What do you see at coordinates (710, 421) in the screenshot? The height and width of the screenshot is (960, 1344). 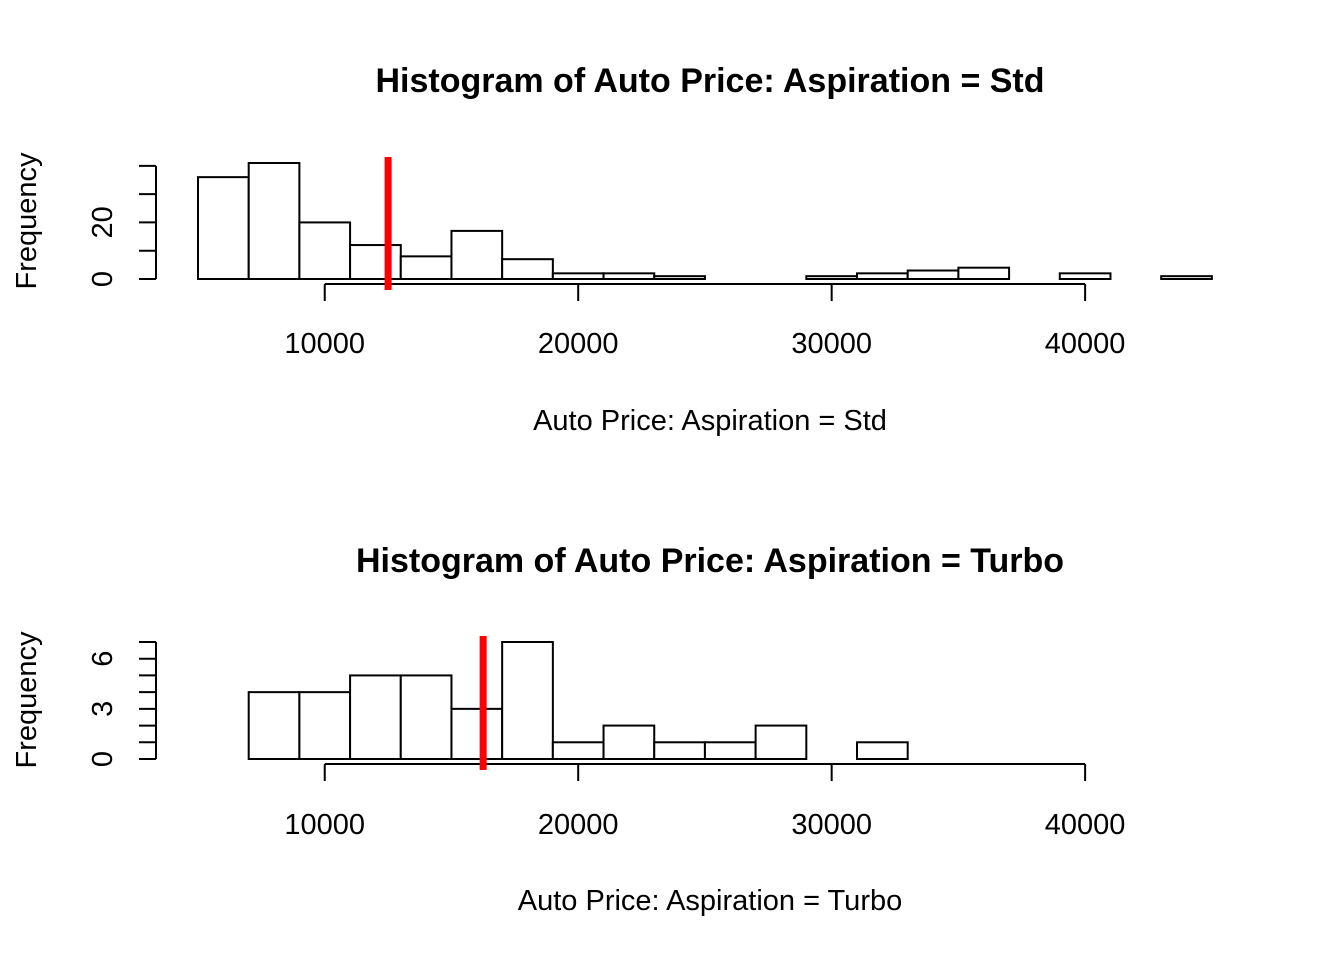 I see `x-axis-label: Auto Price: Aspiration = Std` at bounding box center [710, 421].